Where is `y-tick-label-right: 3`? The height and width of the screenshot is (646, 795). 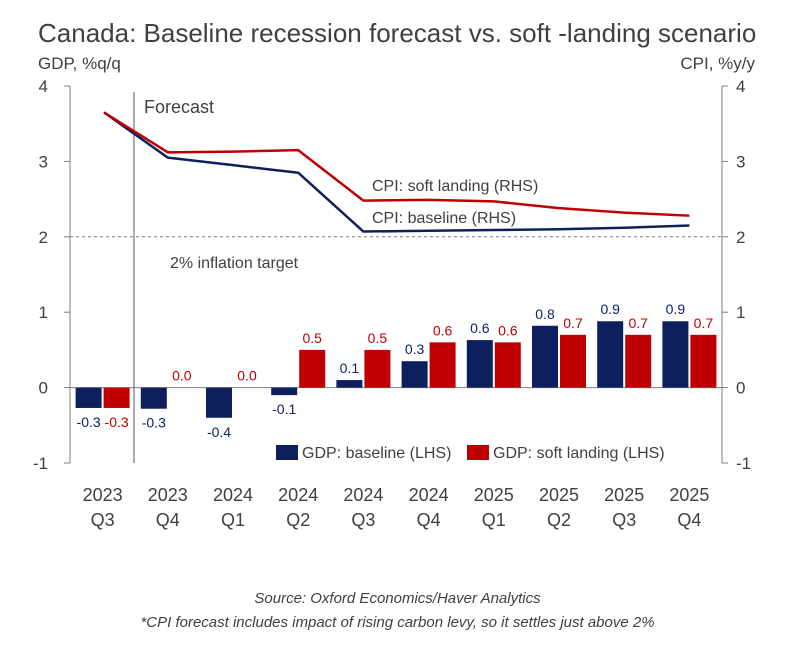
y-tick-label-right: 3 is located at coordinates (740, 161).